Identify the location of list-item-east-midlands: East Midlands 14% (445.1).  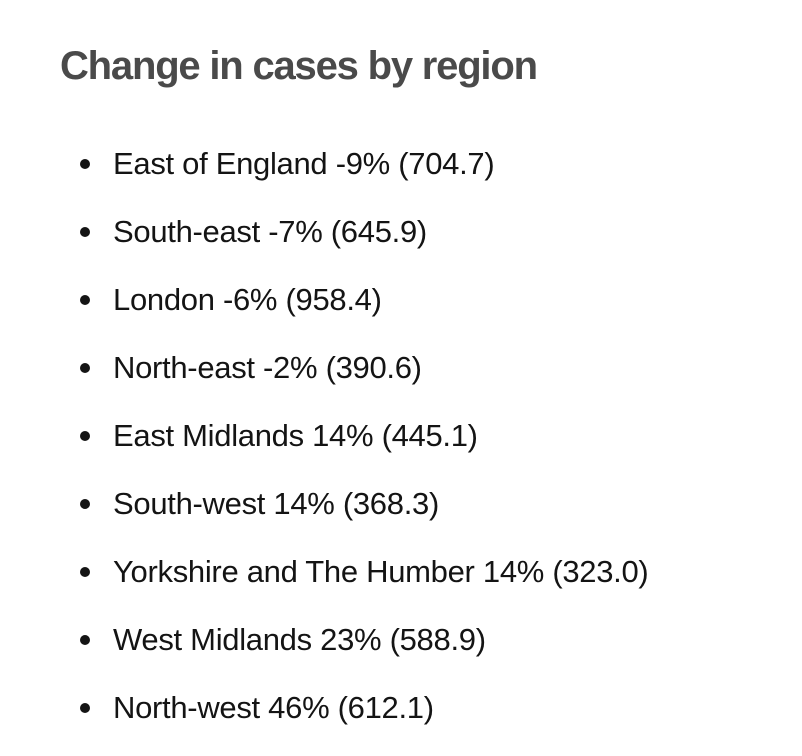
(401, 436).